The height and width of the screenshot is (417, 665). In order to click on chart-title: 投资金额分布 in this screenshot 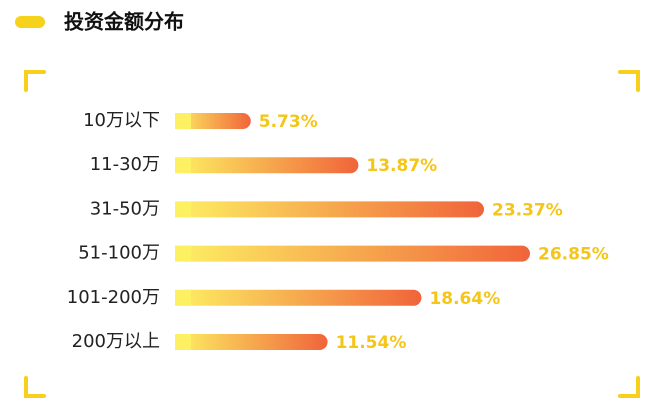, I will do `click(124, 22)`.